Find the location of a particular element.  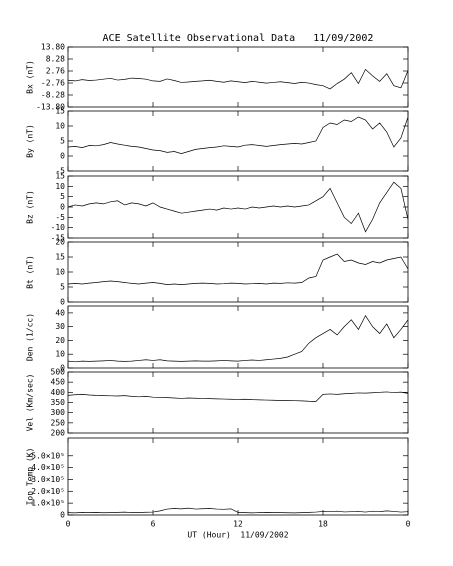

y-tick-label: 2.0×10⁵ is located at coordinates (48, 491).